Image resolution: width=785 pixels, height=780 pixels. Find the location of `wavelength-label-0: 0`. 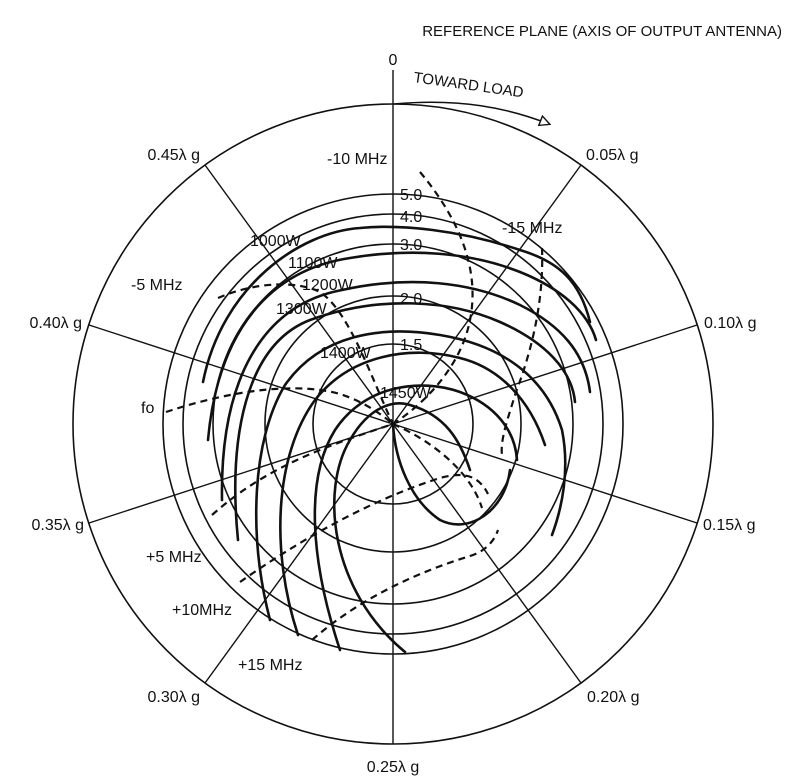

wavelength-label-0: 0 is located at coordinates (393, 60).